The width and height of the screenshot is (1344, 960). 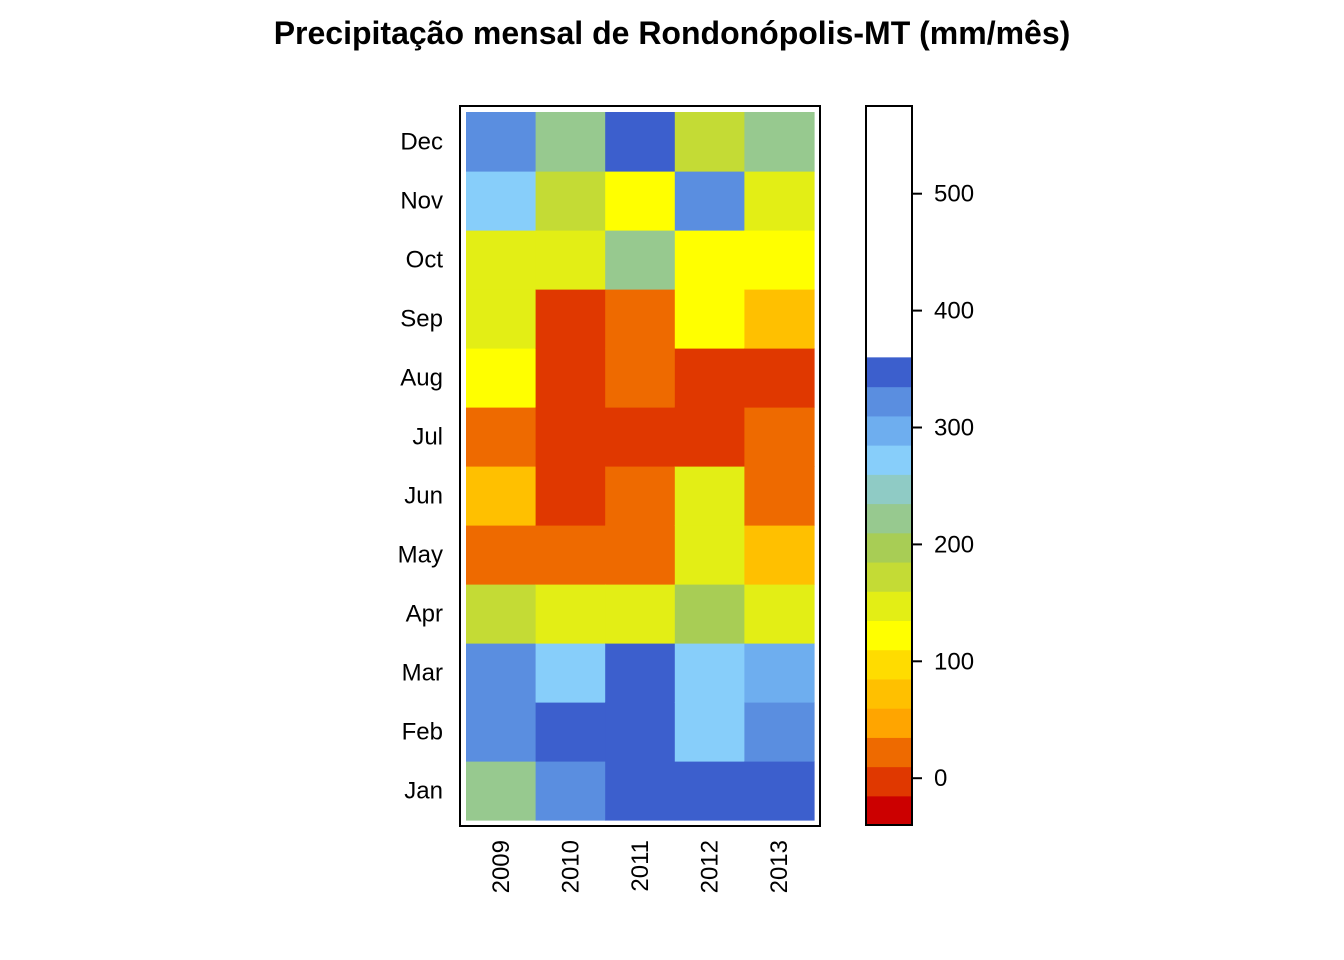 I want to click on heatmap-cell-2011-feb, so click(x=640, y=732).